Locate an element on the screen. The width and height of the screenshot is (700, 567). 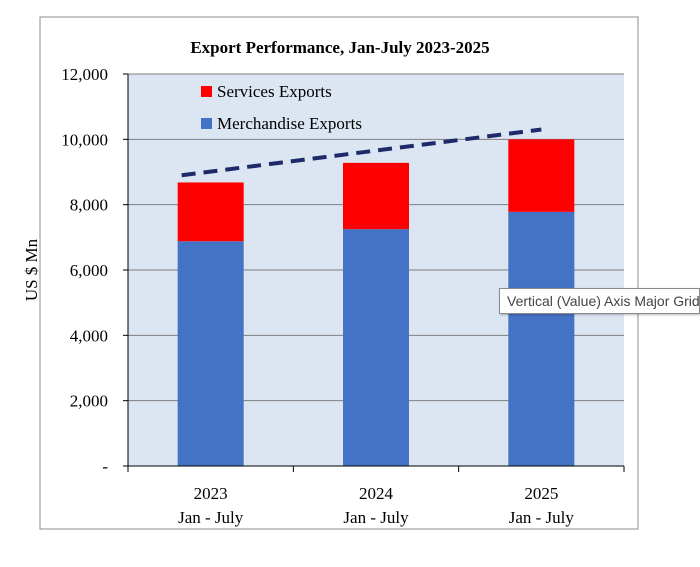
y-tick-label: 6,000 is located at coordinates (89, 270).